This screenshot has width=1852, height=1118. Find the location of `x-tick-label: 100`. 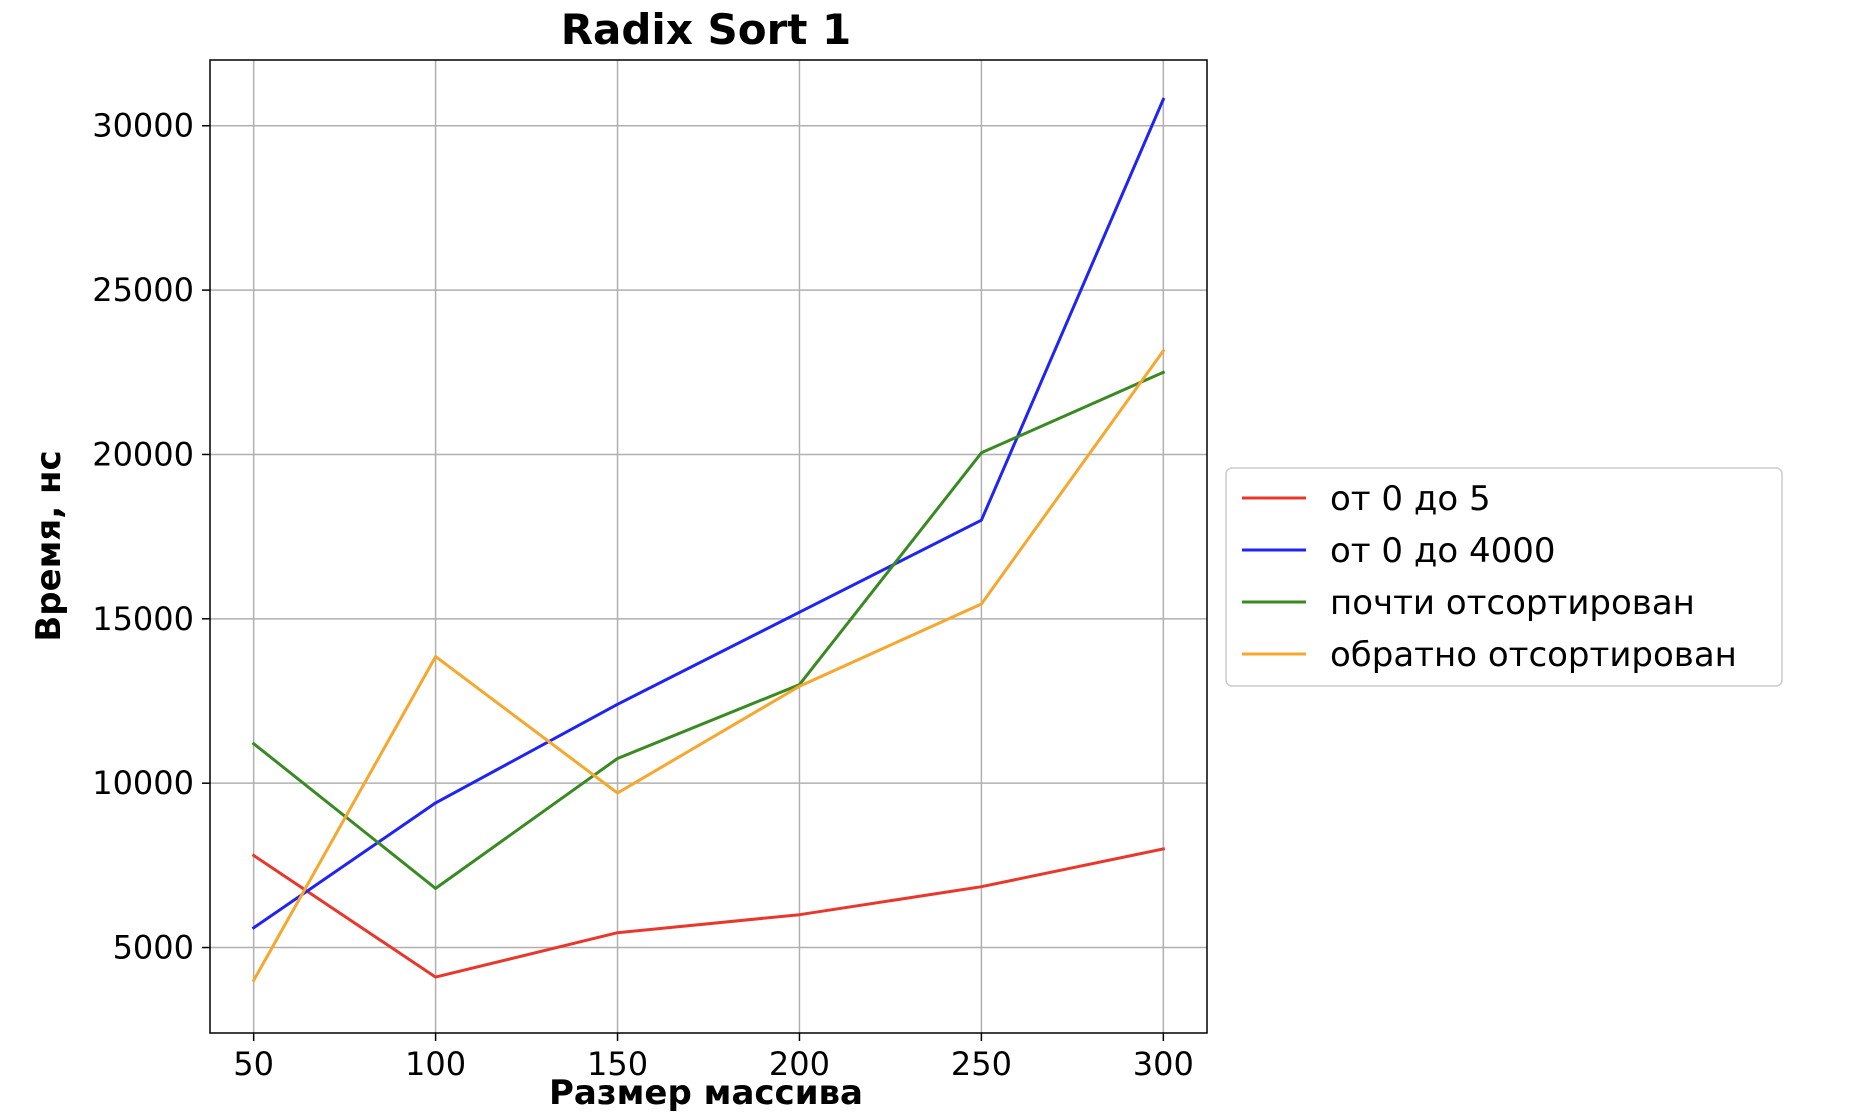

x-tick-label: 100 is located at coordinates (435, 1064).